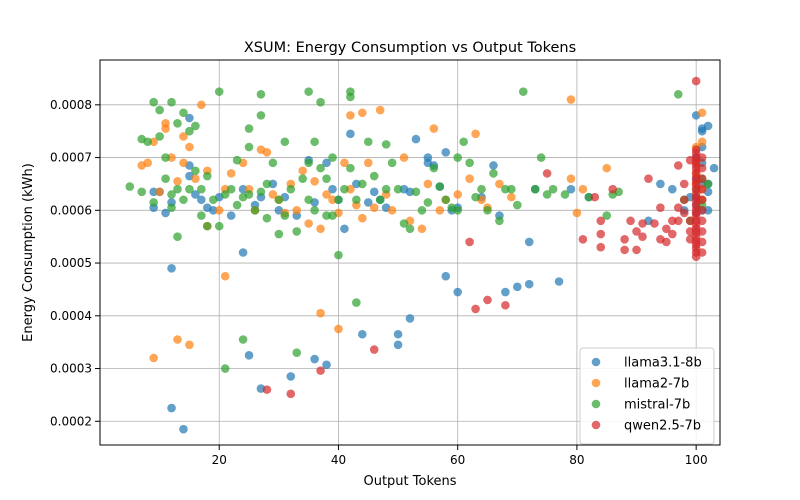  I want to click on y-tick-label: 0.0004, so click(71, 316).